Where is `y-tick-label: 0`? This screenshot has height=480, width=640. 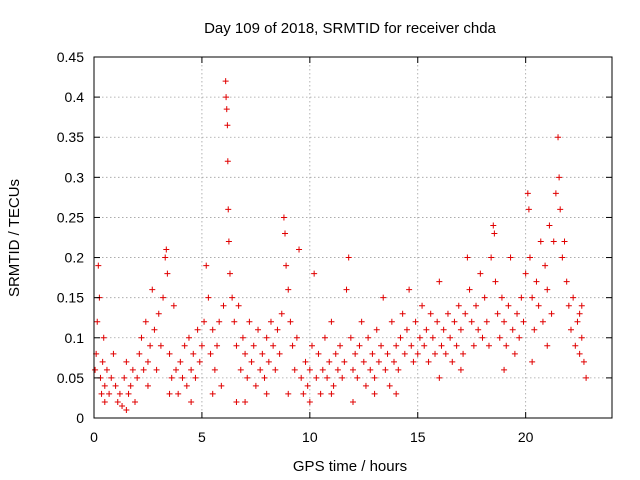 y-tick-label: 0 is located at coordinates (80, 418).